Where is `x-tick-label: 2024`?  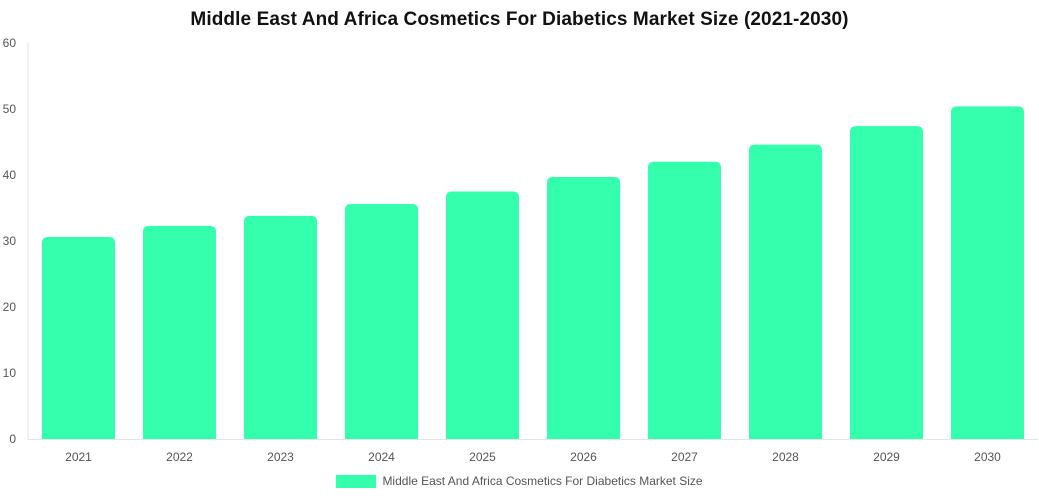
x-tick-label: 2024 is located at coordinates (381, 457).